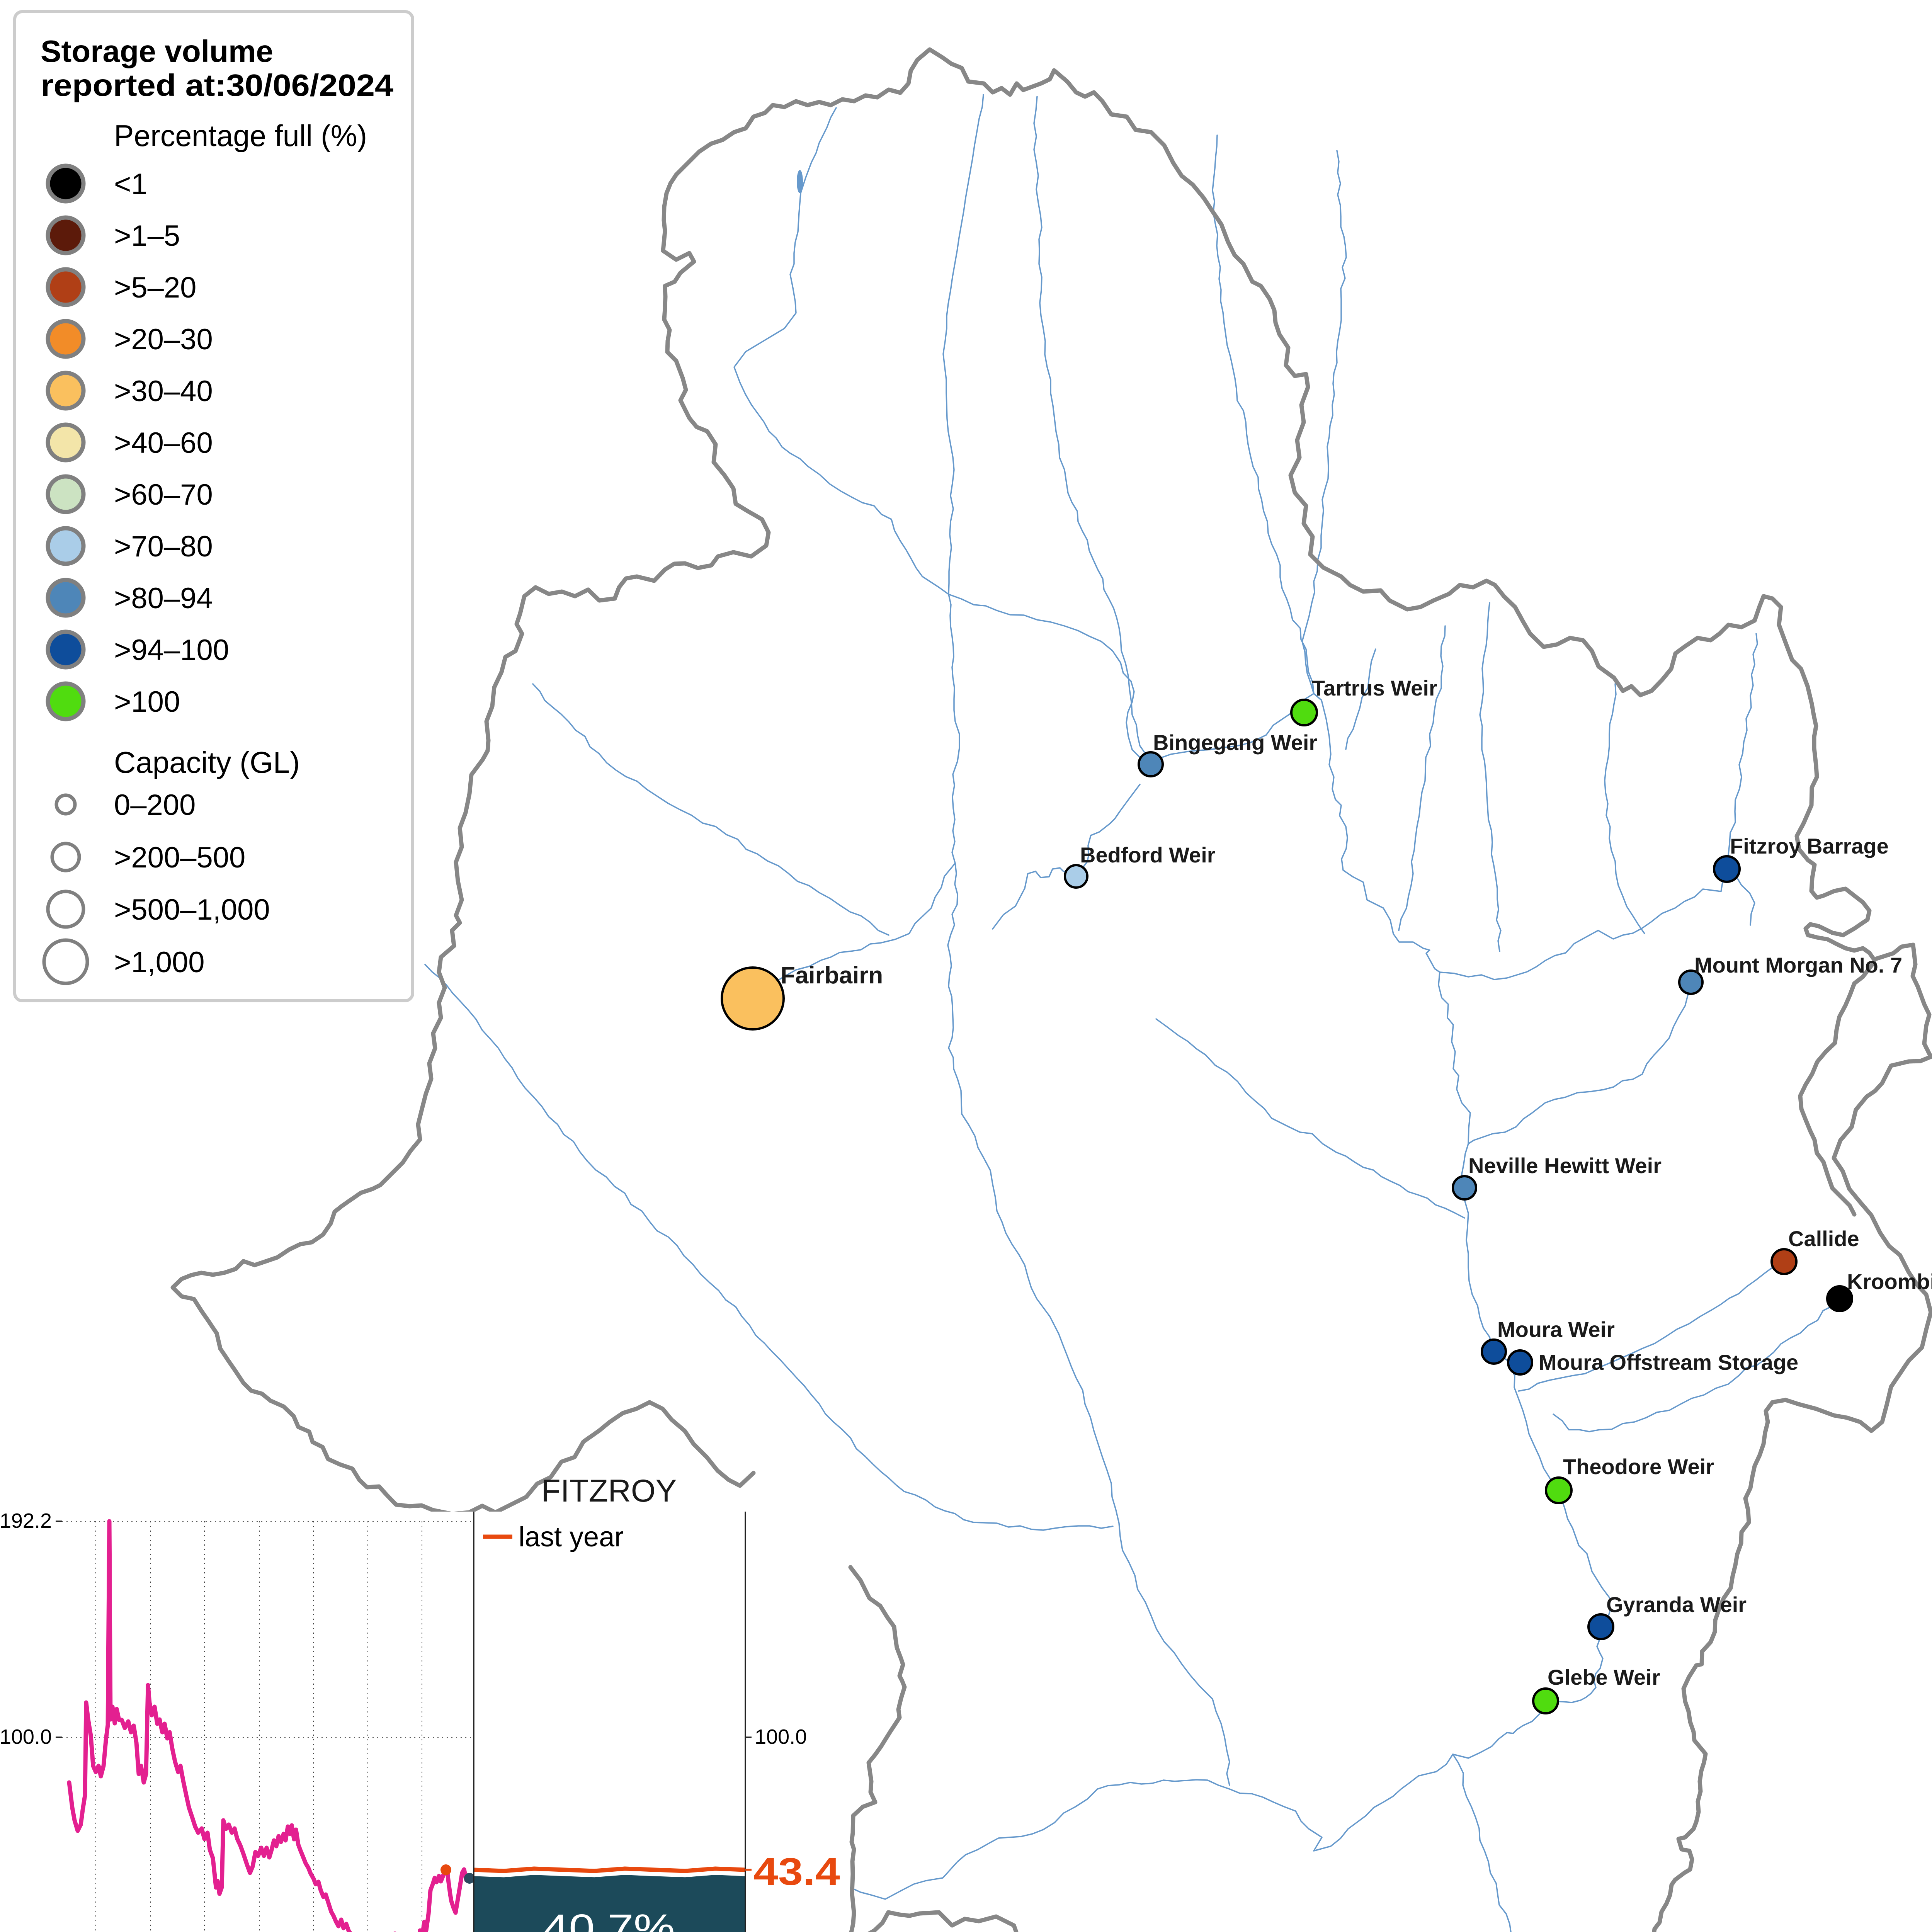  Describe the element at coordinates (1565, 1165) in the screenshot. I see `svg-text: Neville Hewitt Weir` at that location.